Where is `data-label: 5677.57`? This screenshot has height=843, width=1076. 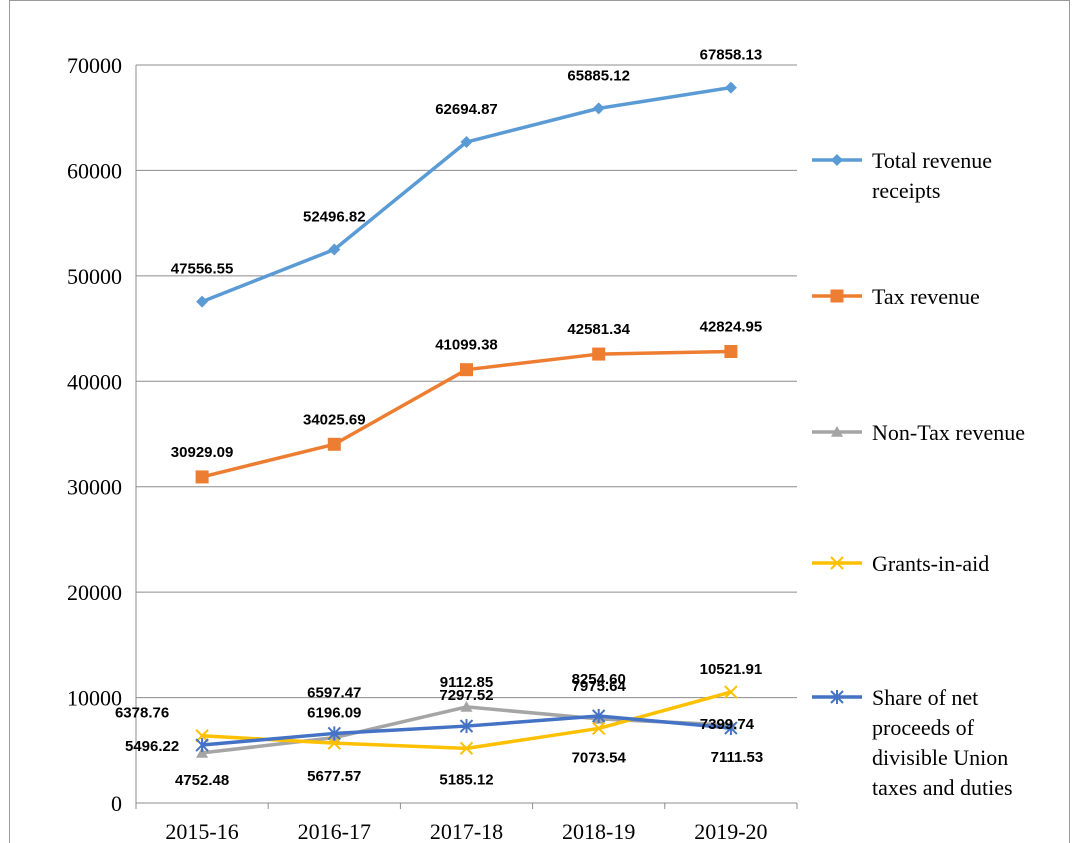
data-label: 5677.57 is located at coordinates (334, 776).